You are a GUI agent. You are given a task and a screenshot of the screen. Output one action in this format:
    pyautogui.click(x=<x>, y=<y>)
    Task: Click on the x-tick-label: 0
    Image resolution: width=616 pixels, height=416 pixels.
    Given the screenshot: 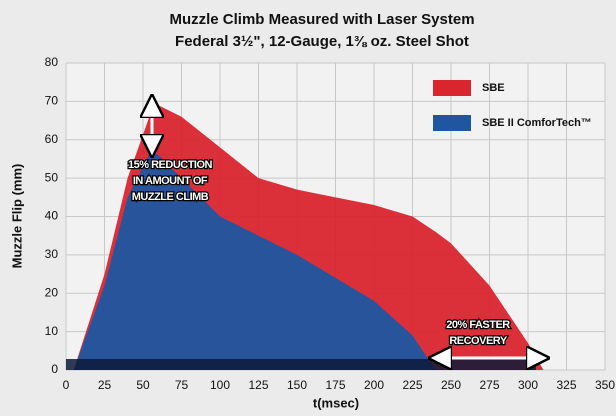 What is the action you would take?
    pyautogui.click(x=66, y=385)
    